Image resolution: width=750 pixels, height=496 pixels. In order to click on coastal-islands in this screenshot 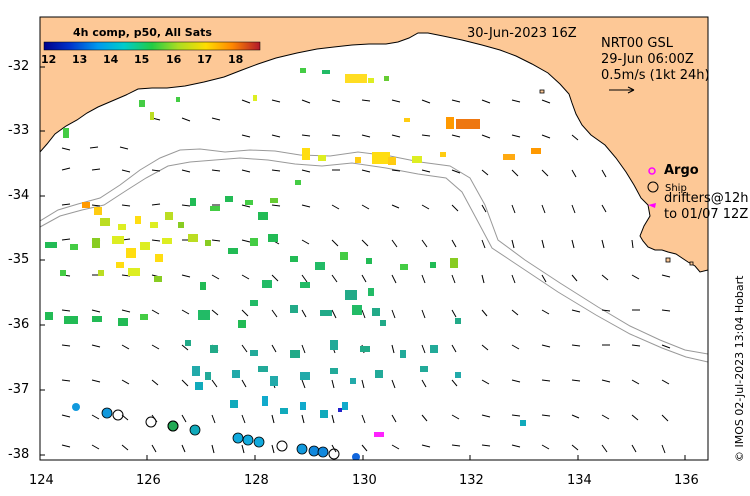, I will do `click(616, 177)`.